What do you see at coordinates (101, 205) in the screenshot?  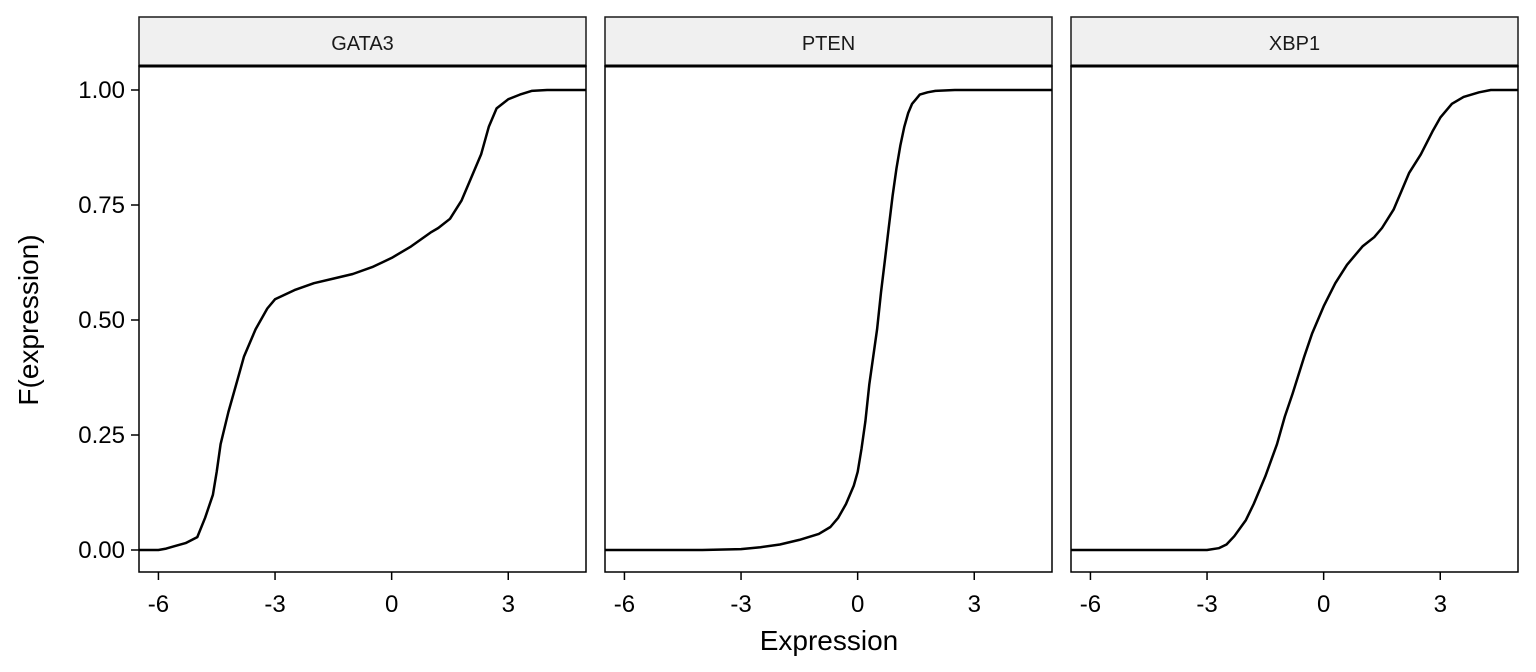 I see `y-tick-label: 0.75` at bounding box center [101, 205].